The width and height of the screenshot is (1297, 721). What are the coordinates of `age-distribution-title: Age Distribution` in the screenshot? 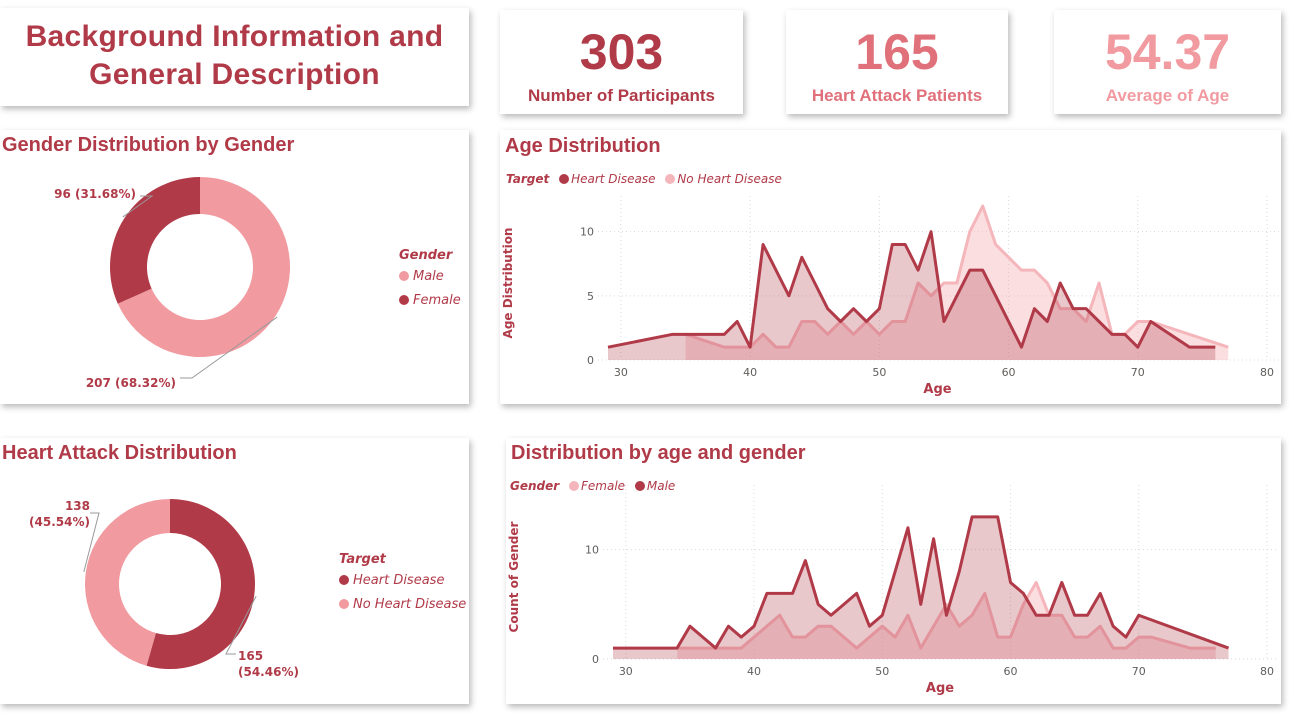 It's located at (583, 146).